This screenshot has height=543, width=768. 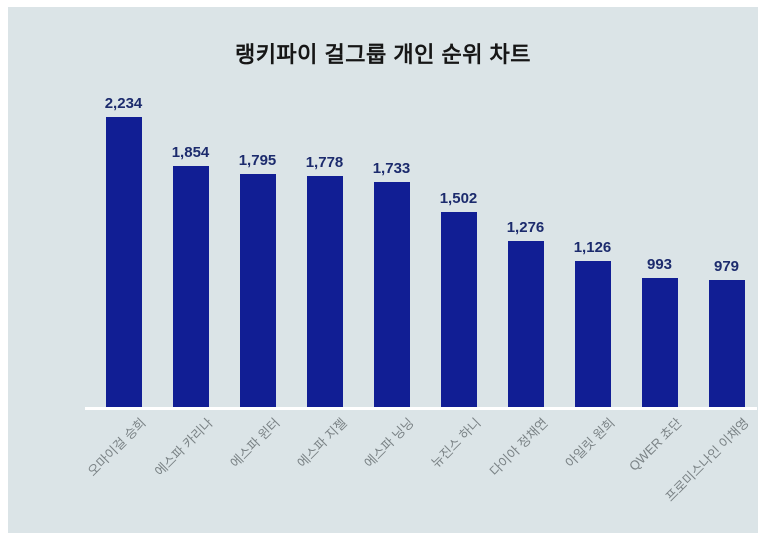 What do you see at coordinates (391, 168) in the screenshot?
I see `bar-value-label: 1,733` at bounding box center [391, 168].